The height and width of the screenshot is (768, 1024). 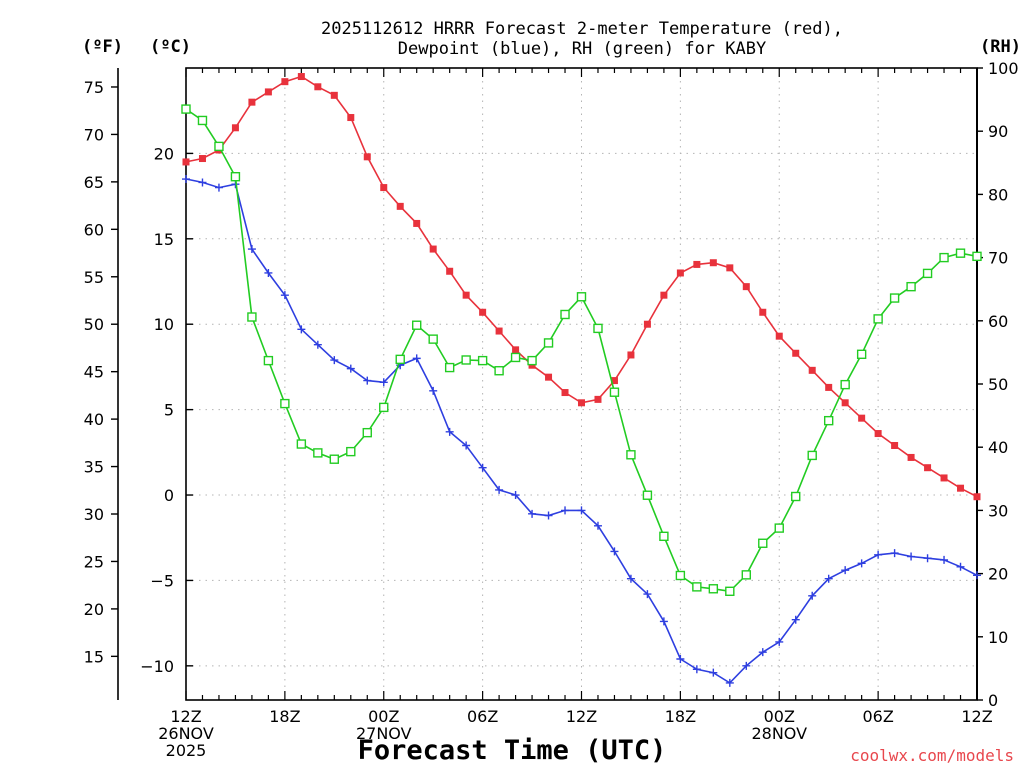 I want to click on celsius-tick-label: 15, so click(x=164, y=239).